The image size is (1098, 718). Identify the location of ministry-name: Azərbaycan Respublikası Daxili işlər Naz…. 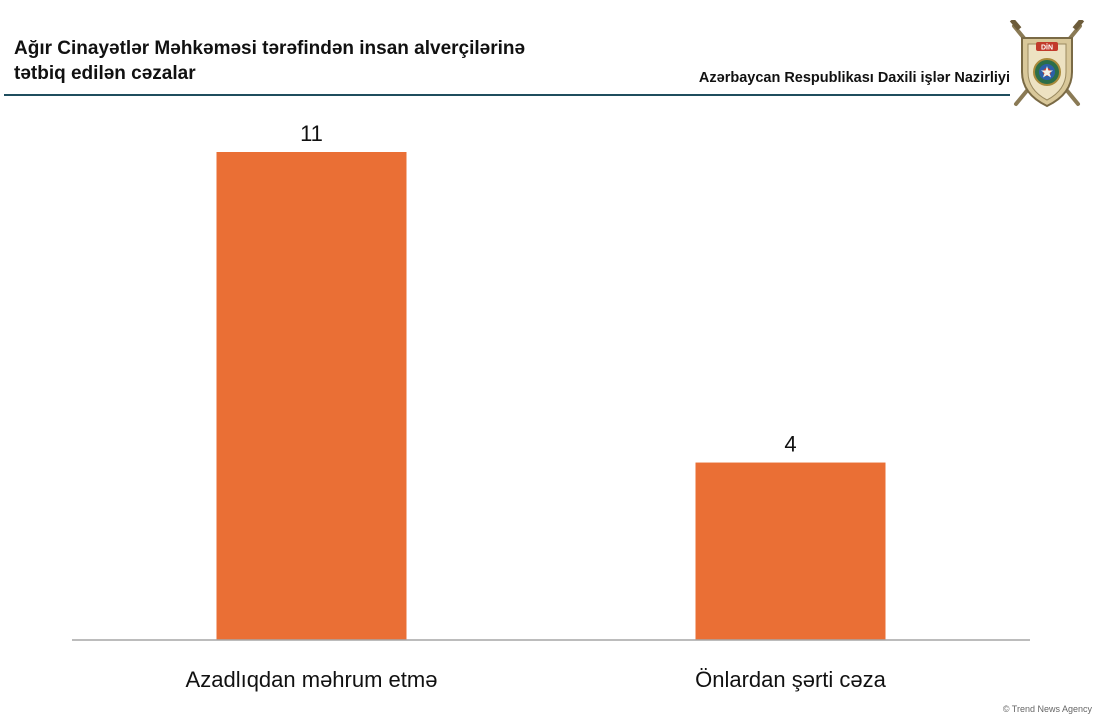
(854, 78).